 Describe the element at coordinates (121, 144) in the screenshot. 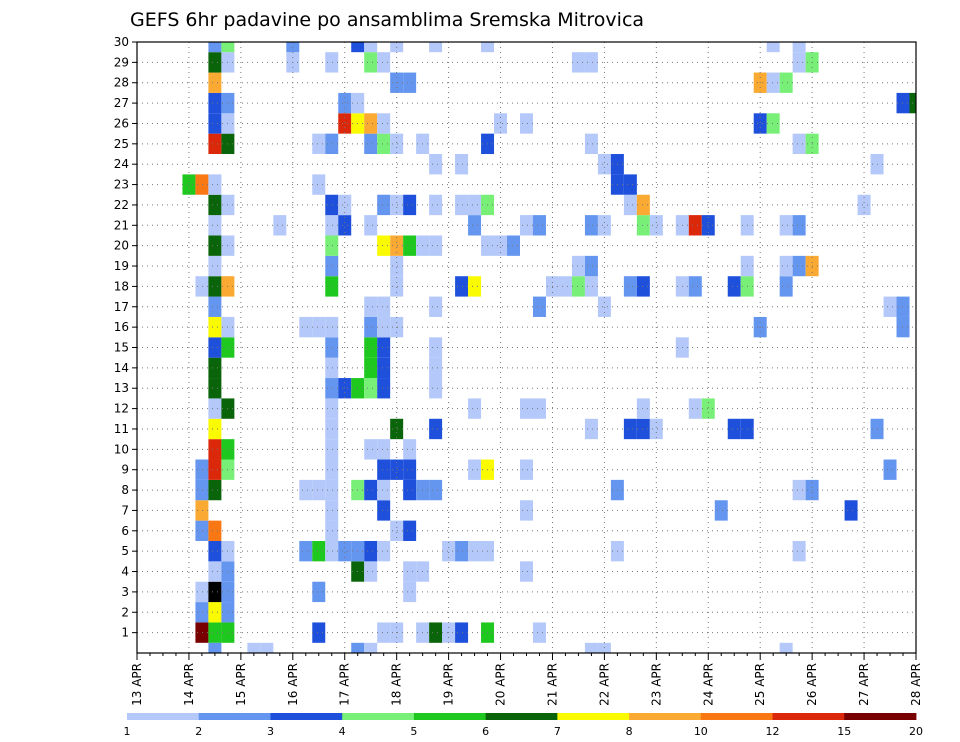

I see `y-tick-label: 25` at that location.